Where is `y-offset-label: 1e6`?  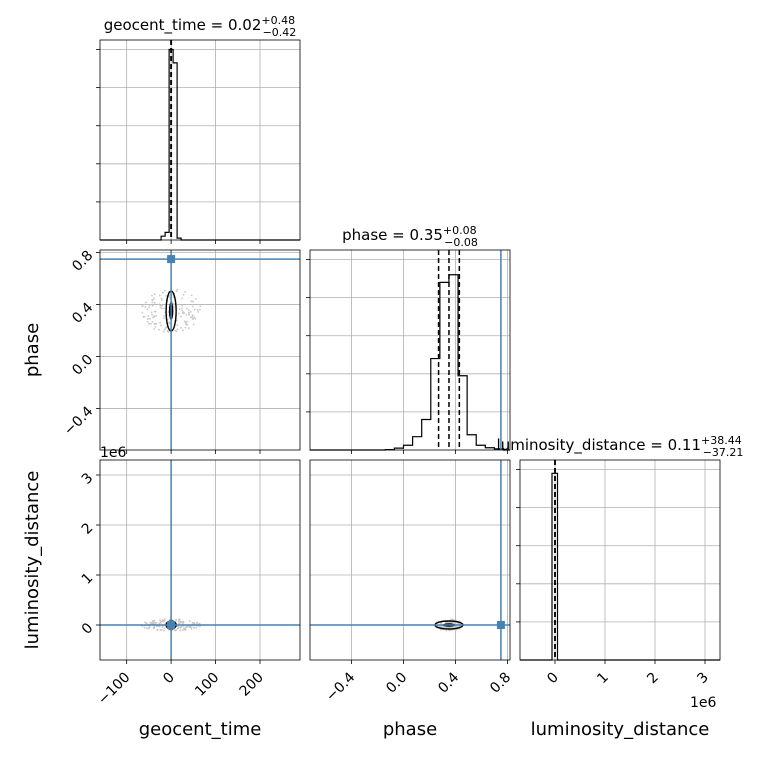 y-offset-label: 1e6 is located at coordinates (113, 453).